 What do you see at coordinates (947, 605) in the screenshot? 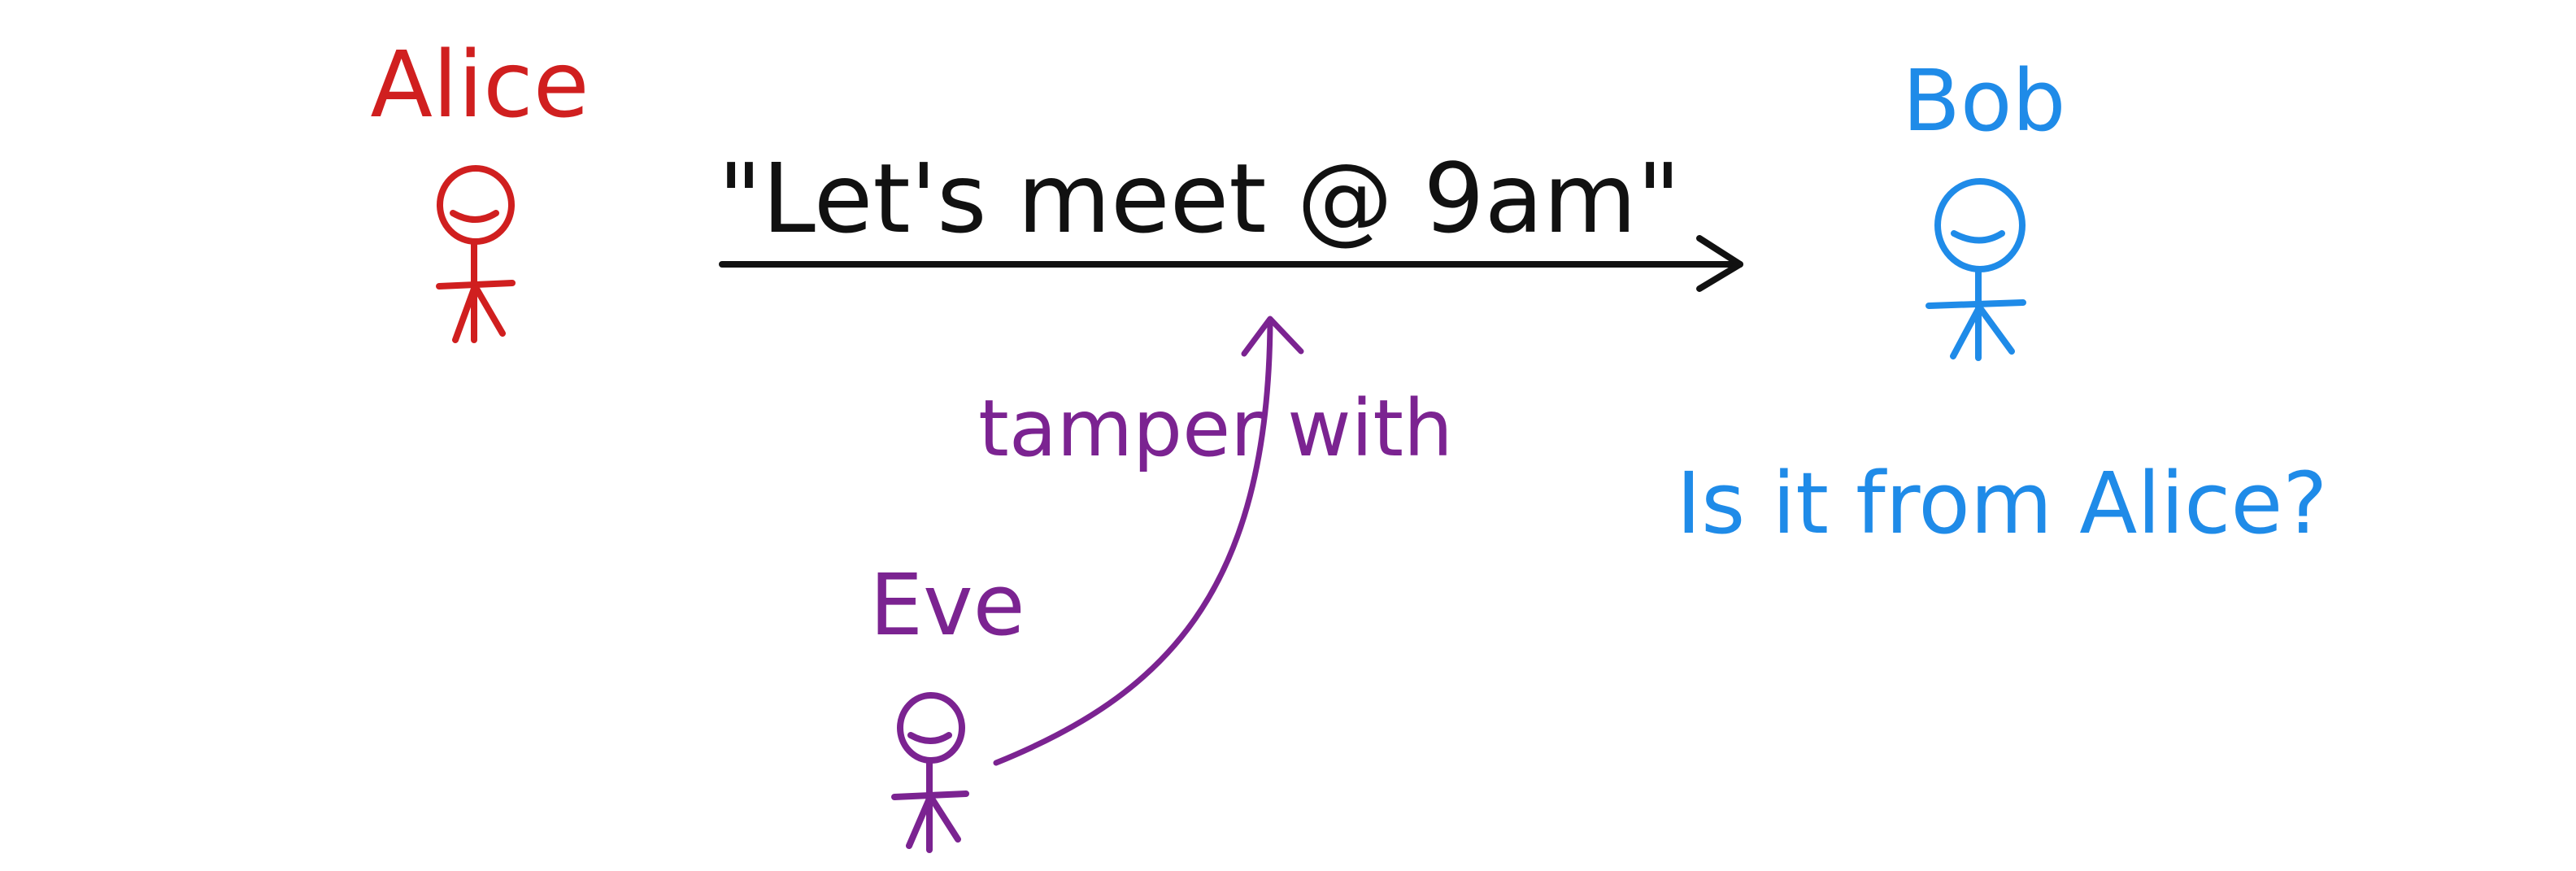
I see `eve-label: Eve` at bounding box center [947, 605].